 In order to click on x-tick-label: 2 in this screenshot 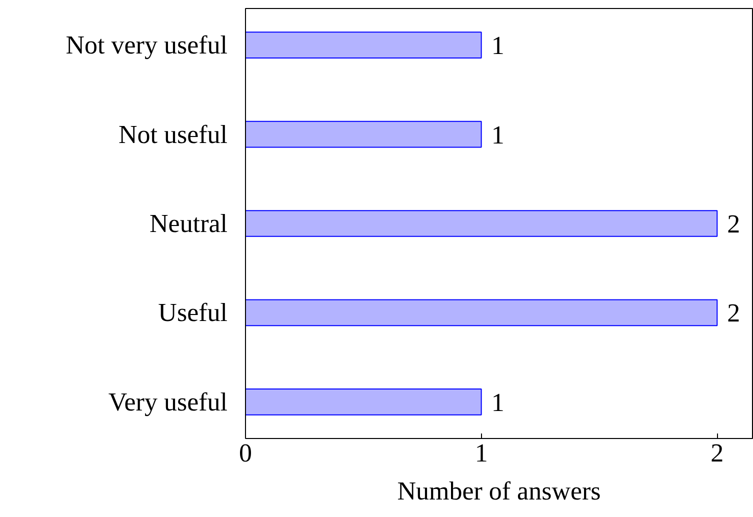, I will do `click(717, 453)`.